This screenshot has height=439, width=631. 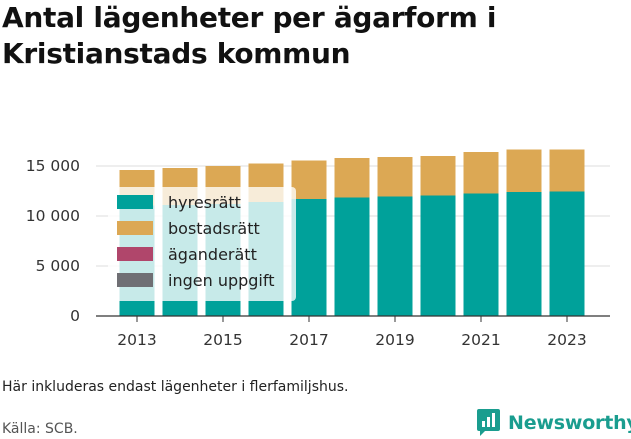 What do you see at coordinates (204, 202) in the screenshot?
I see `legend-label: hyresrätt` at bounding box center [204, 202].